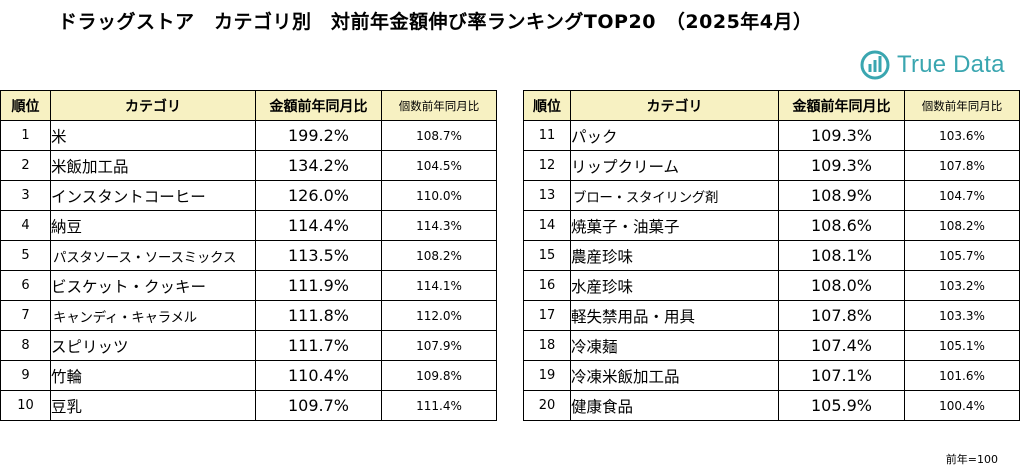 This screenshot has height=475, width=1024. Describe the element at coordinates (153, 375) in the screenshot. I see `category-cell: 竹輪` at that location.